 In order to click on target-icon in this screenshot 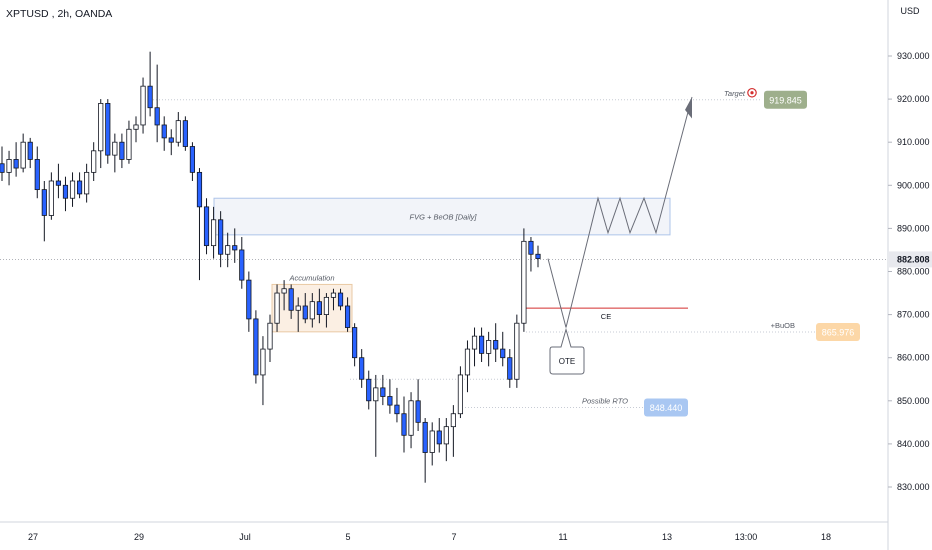, I will do `click(752, 92)`.